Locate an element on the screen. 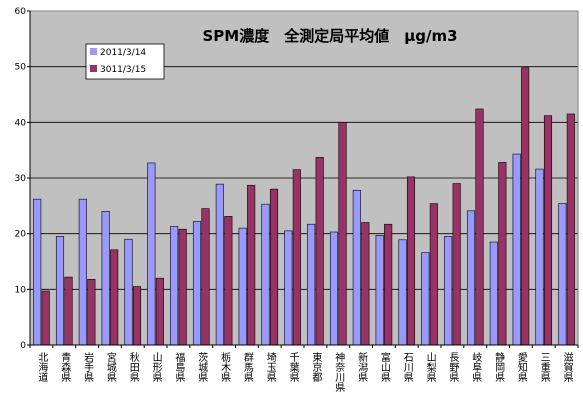 The height and width of the screenshot is (409, 583). legend-box is located at coordinates (125, 61).